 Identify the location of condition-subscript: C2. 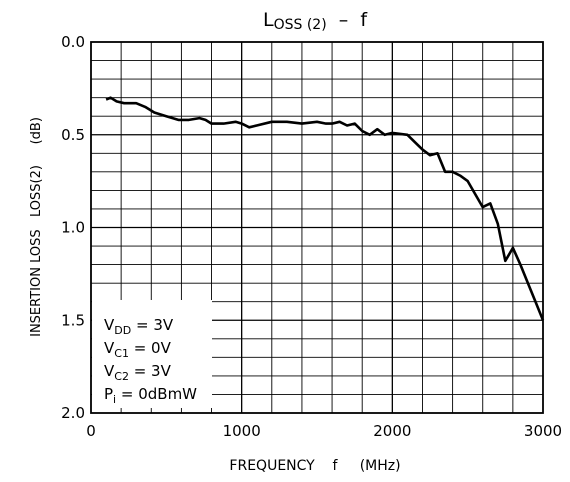
(121, 376).